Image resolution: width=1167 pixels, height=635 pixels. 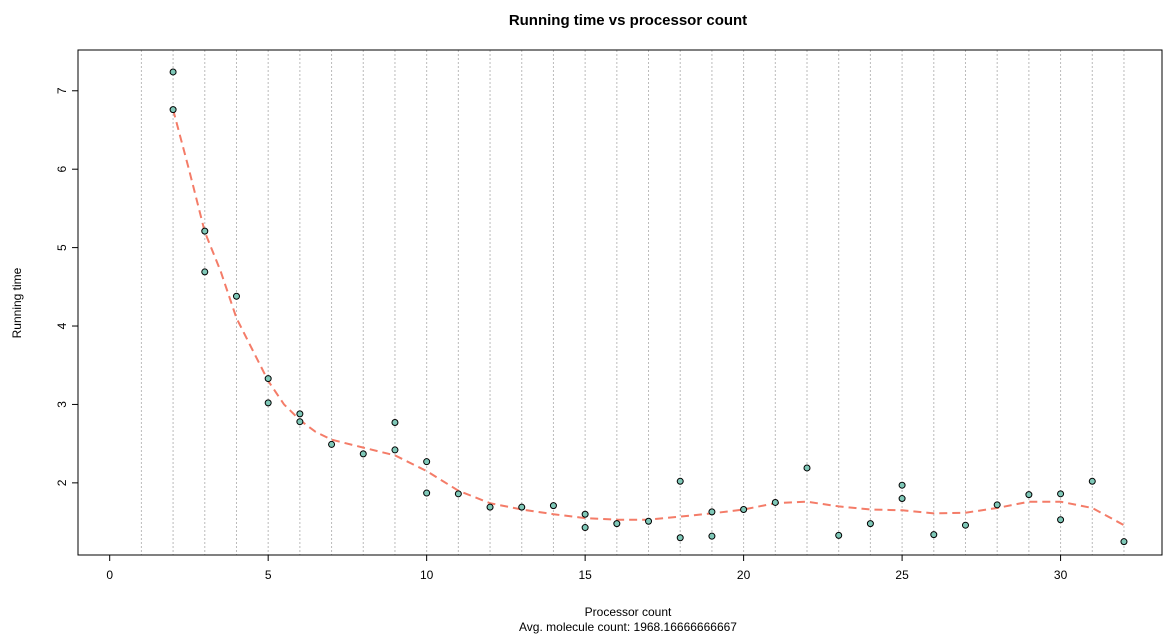 What do you see at coordinates (902, 575) in the screenshot?
I see `x-tick-label: 25` at bounding box center [902, 575].